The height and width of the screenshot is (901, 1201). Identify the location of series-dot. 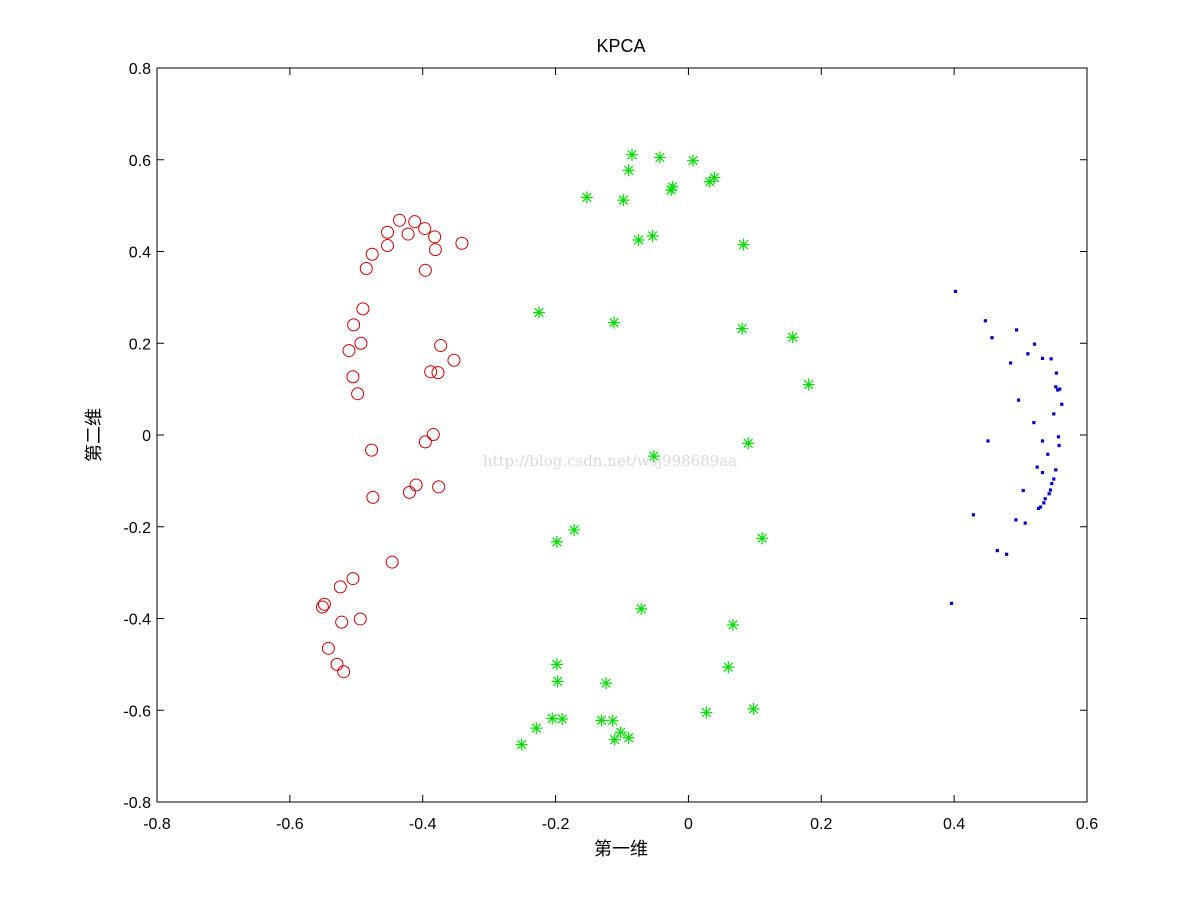
(1006, 447).